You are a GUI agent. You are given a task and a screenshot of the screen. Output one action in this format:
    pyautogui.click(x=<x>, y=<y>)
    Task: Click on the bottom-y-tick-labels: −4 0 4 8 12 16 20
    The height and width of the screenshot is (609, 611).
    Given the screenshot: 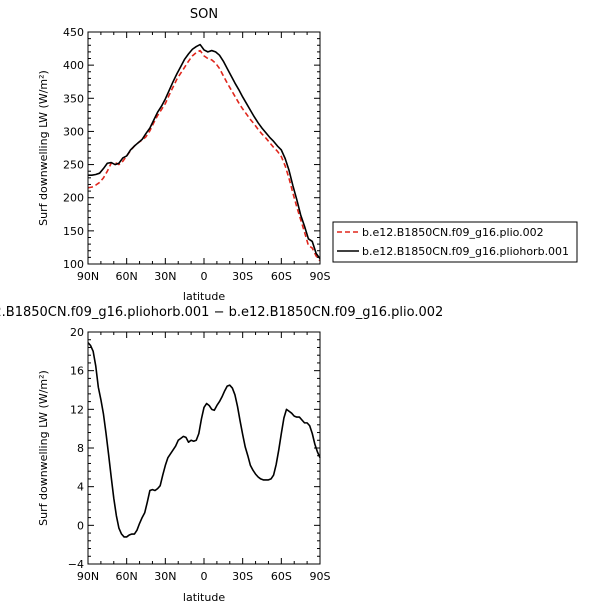 What is the action you would take?
    pyautogui.click(x=76, y=448)
    